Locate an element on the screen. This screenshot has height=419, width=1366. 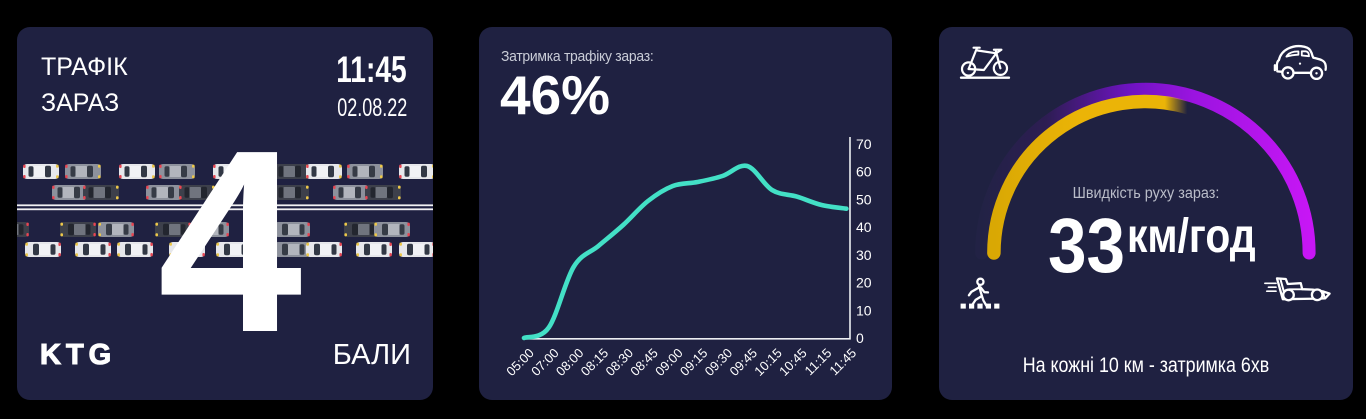
svg-text: 09:00 is located at coordinates (669, 362).